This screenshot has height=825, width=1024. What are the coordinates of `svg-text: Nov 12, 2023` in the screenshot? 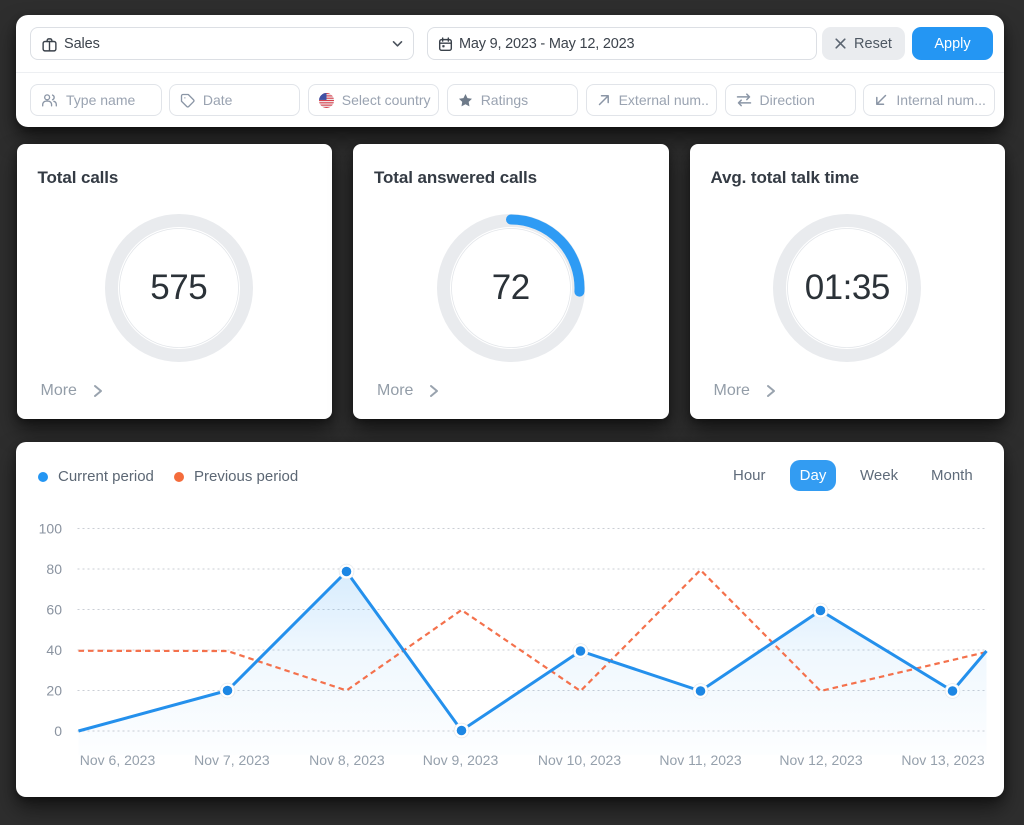 It's located at (820, 760).